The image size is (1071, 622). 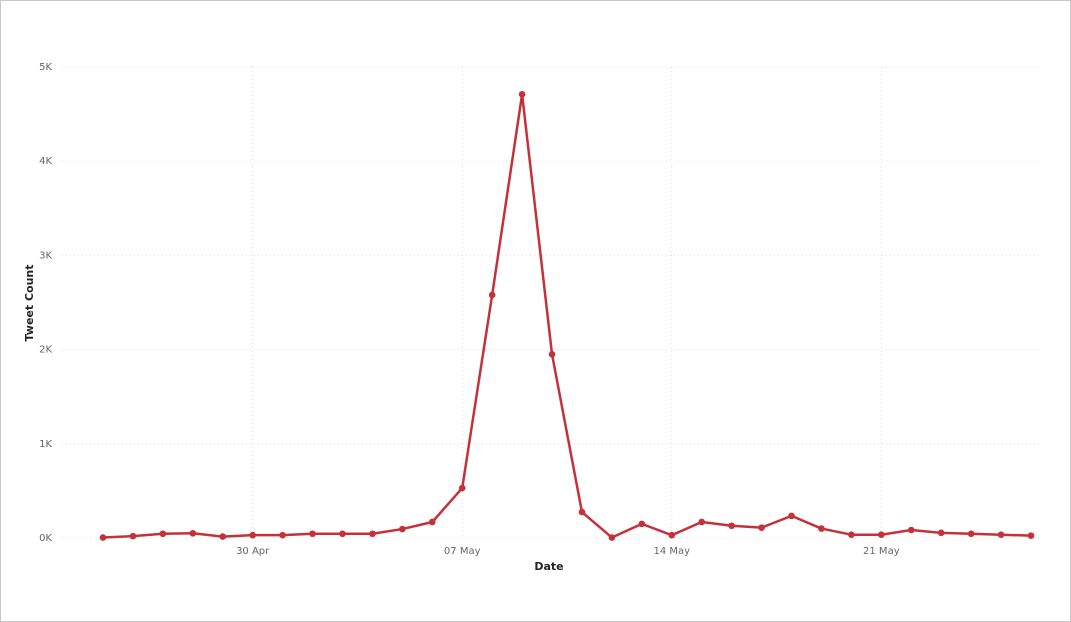 What do you see at coordinates (462, 551) in the screenshot?
I see `x-tick-label: 07 May` at bounding box center [462, 551].